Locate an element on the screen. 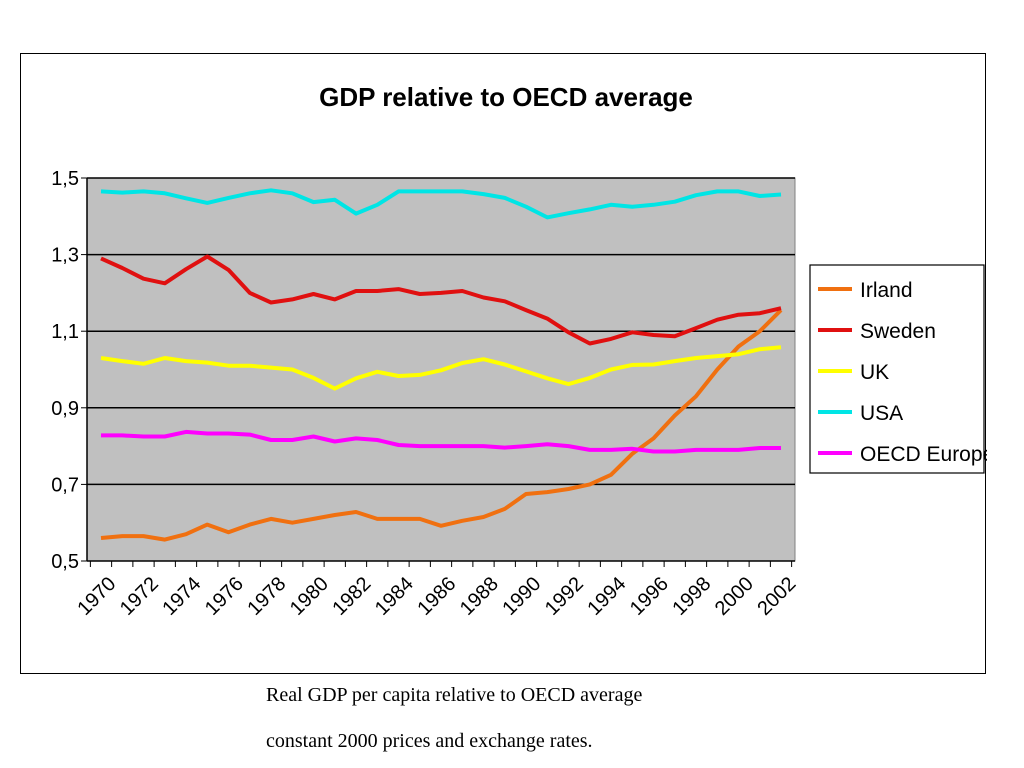 The height and width of the screenshot is (768, 1024). y-tick-label: 0,7 is located at coordinates (65, 485).